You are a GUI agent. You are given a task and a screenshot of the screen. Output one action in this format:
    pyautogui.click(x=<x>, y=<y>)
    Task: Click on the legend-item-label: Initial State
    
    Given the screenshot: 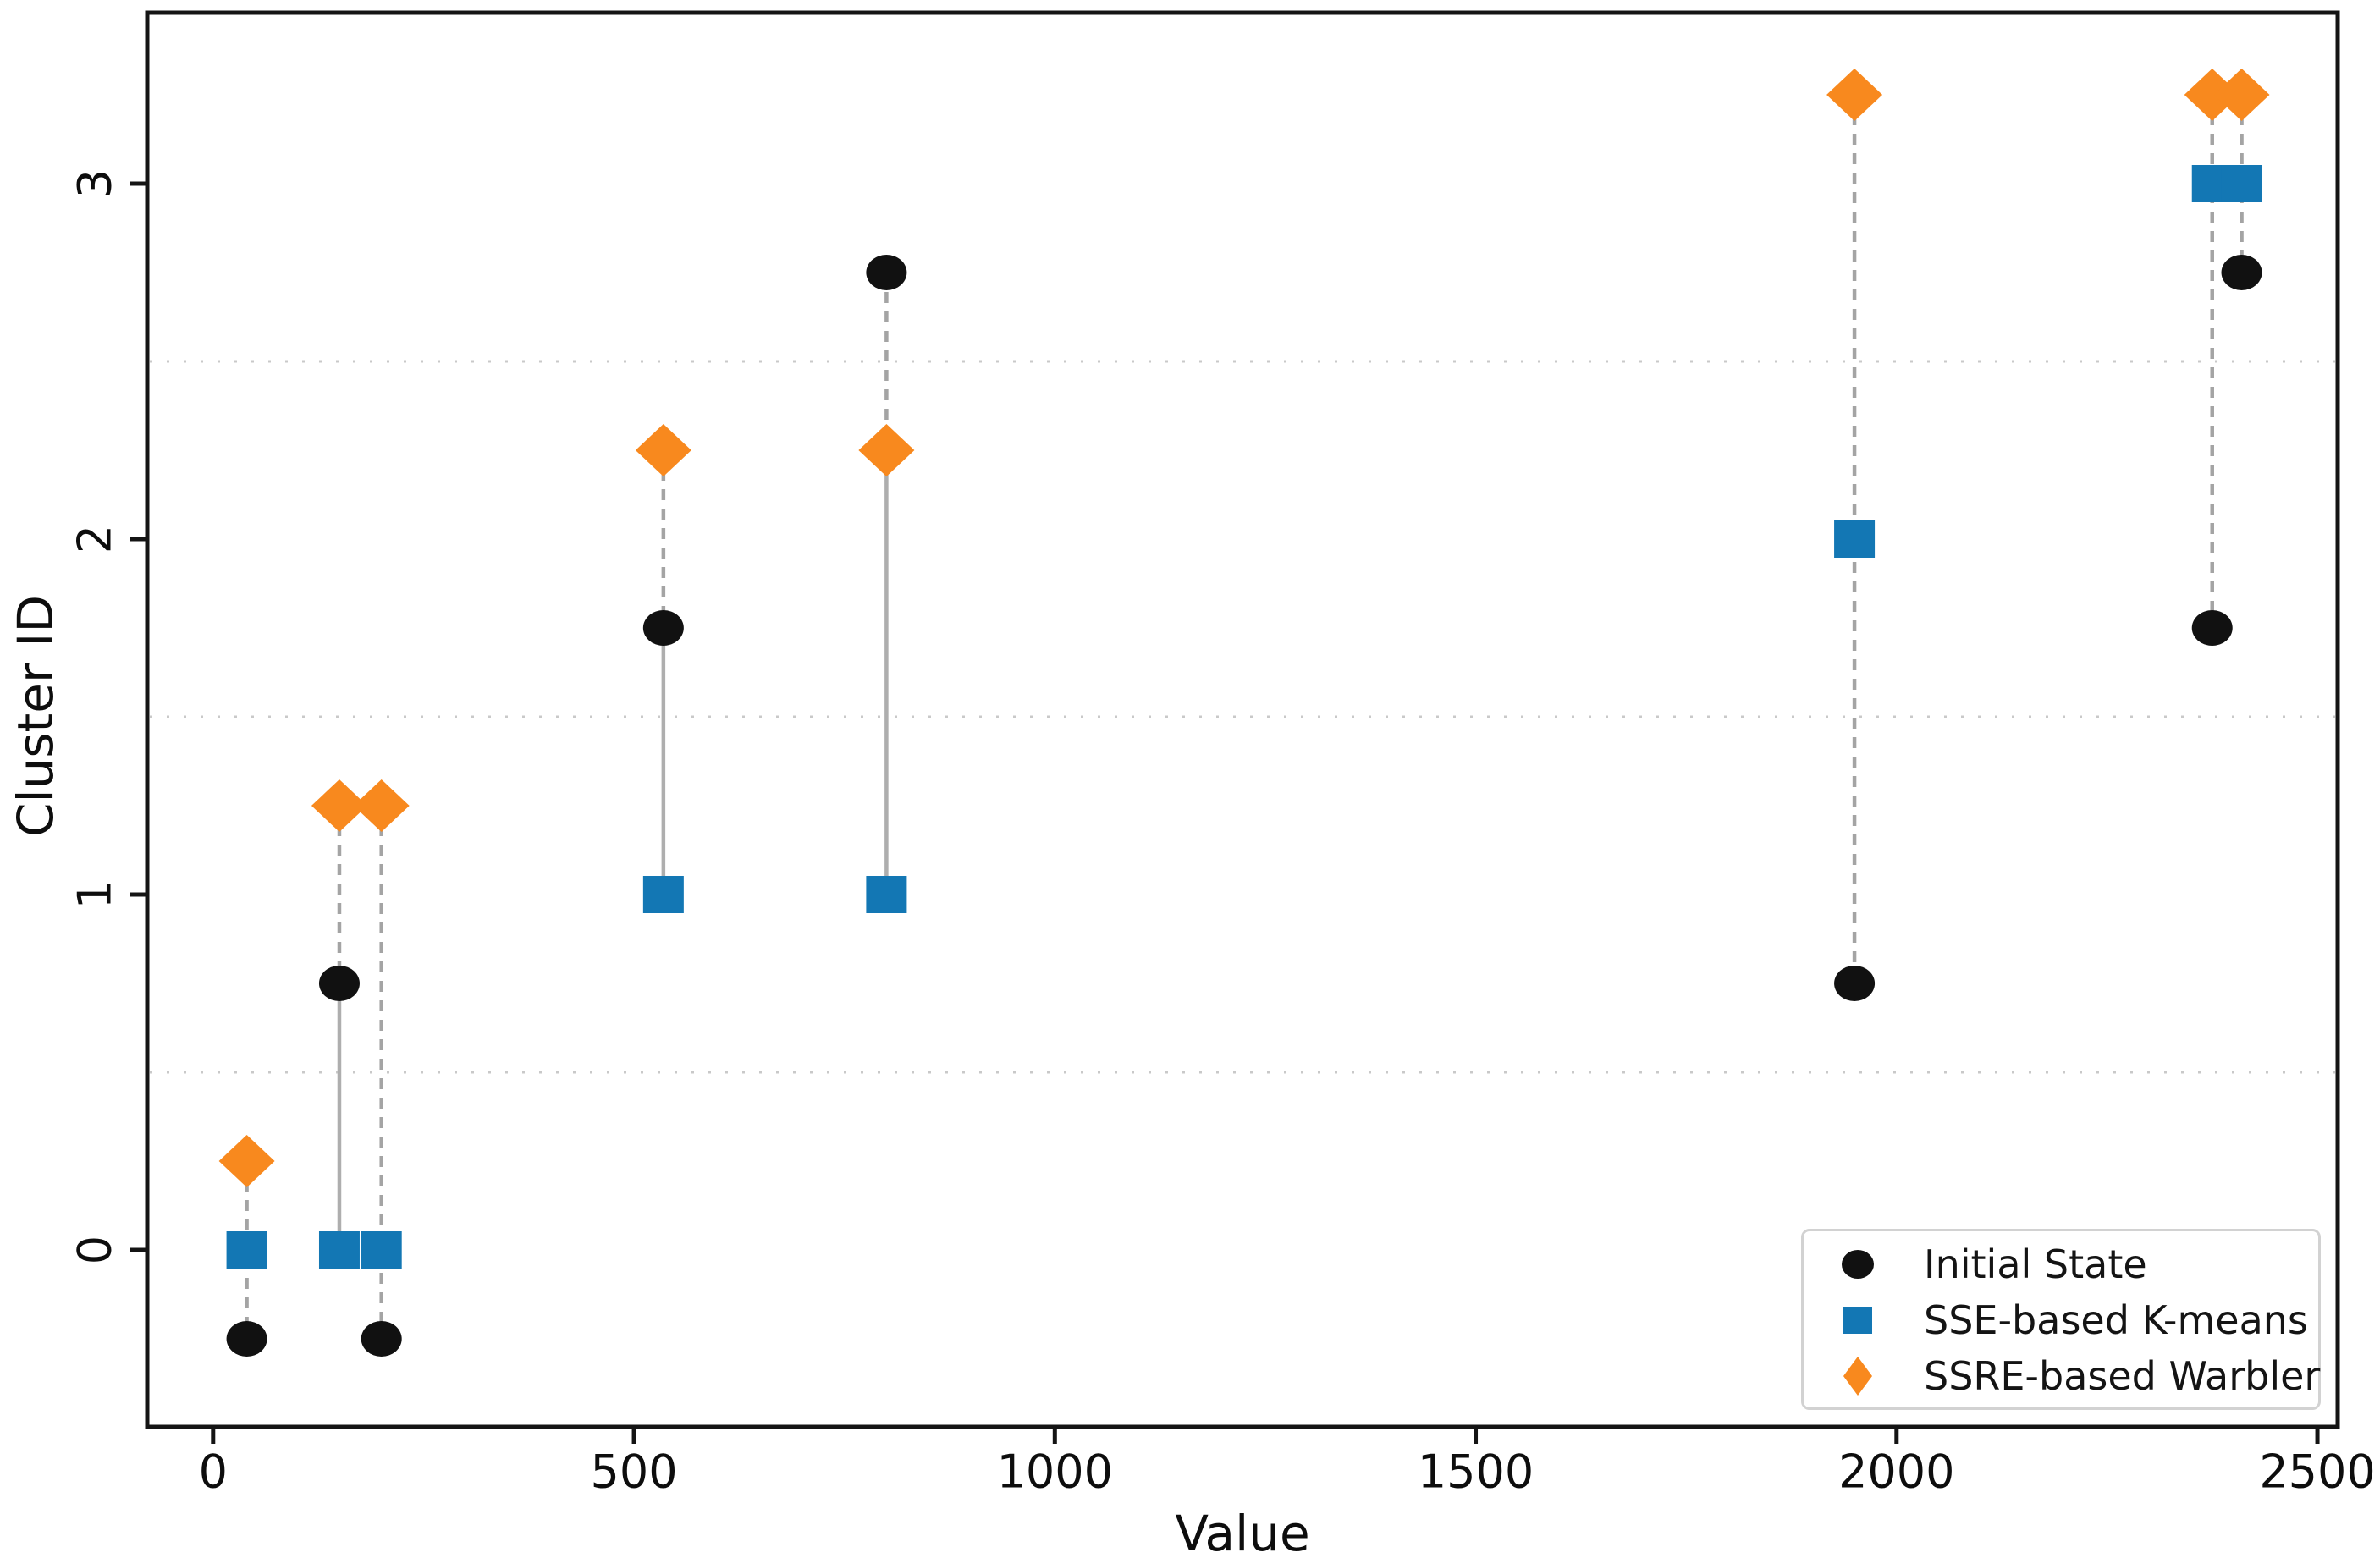 What is the action you would take?
    pyautogui.click(x=2036, y=1264)
    